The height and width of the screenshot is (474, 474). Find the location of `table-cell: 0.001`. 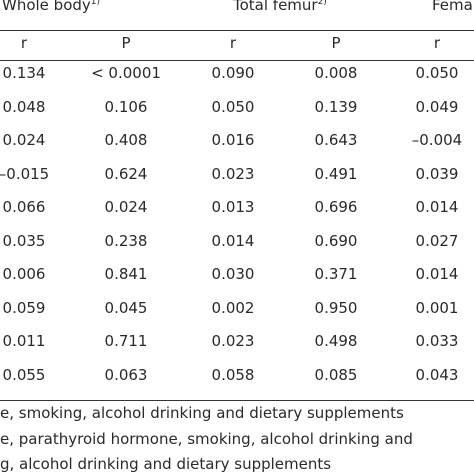

table-cell: 0.001 is located at coordinates (437, 307).